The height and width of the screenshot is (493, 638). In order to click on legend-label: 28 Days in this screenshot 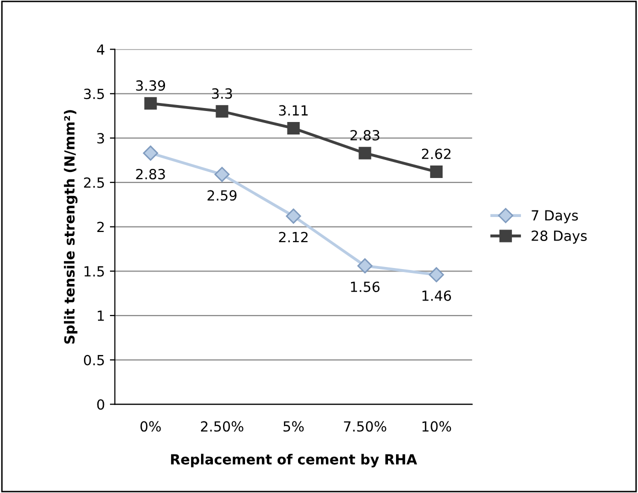, I will do `click(559, 237)`.